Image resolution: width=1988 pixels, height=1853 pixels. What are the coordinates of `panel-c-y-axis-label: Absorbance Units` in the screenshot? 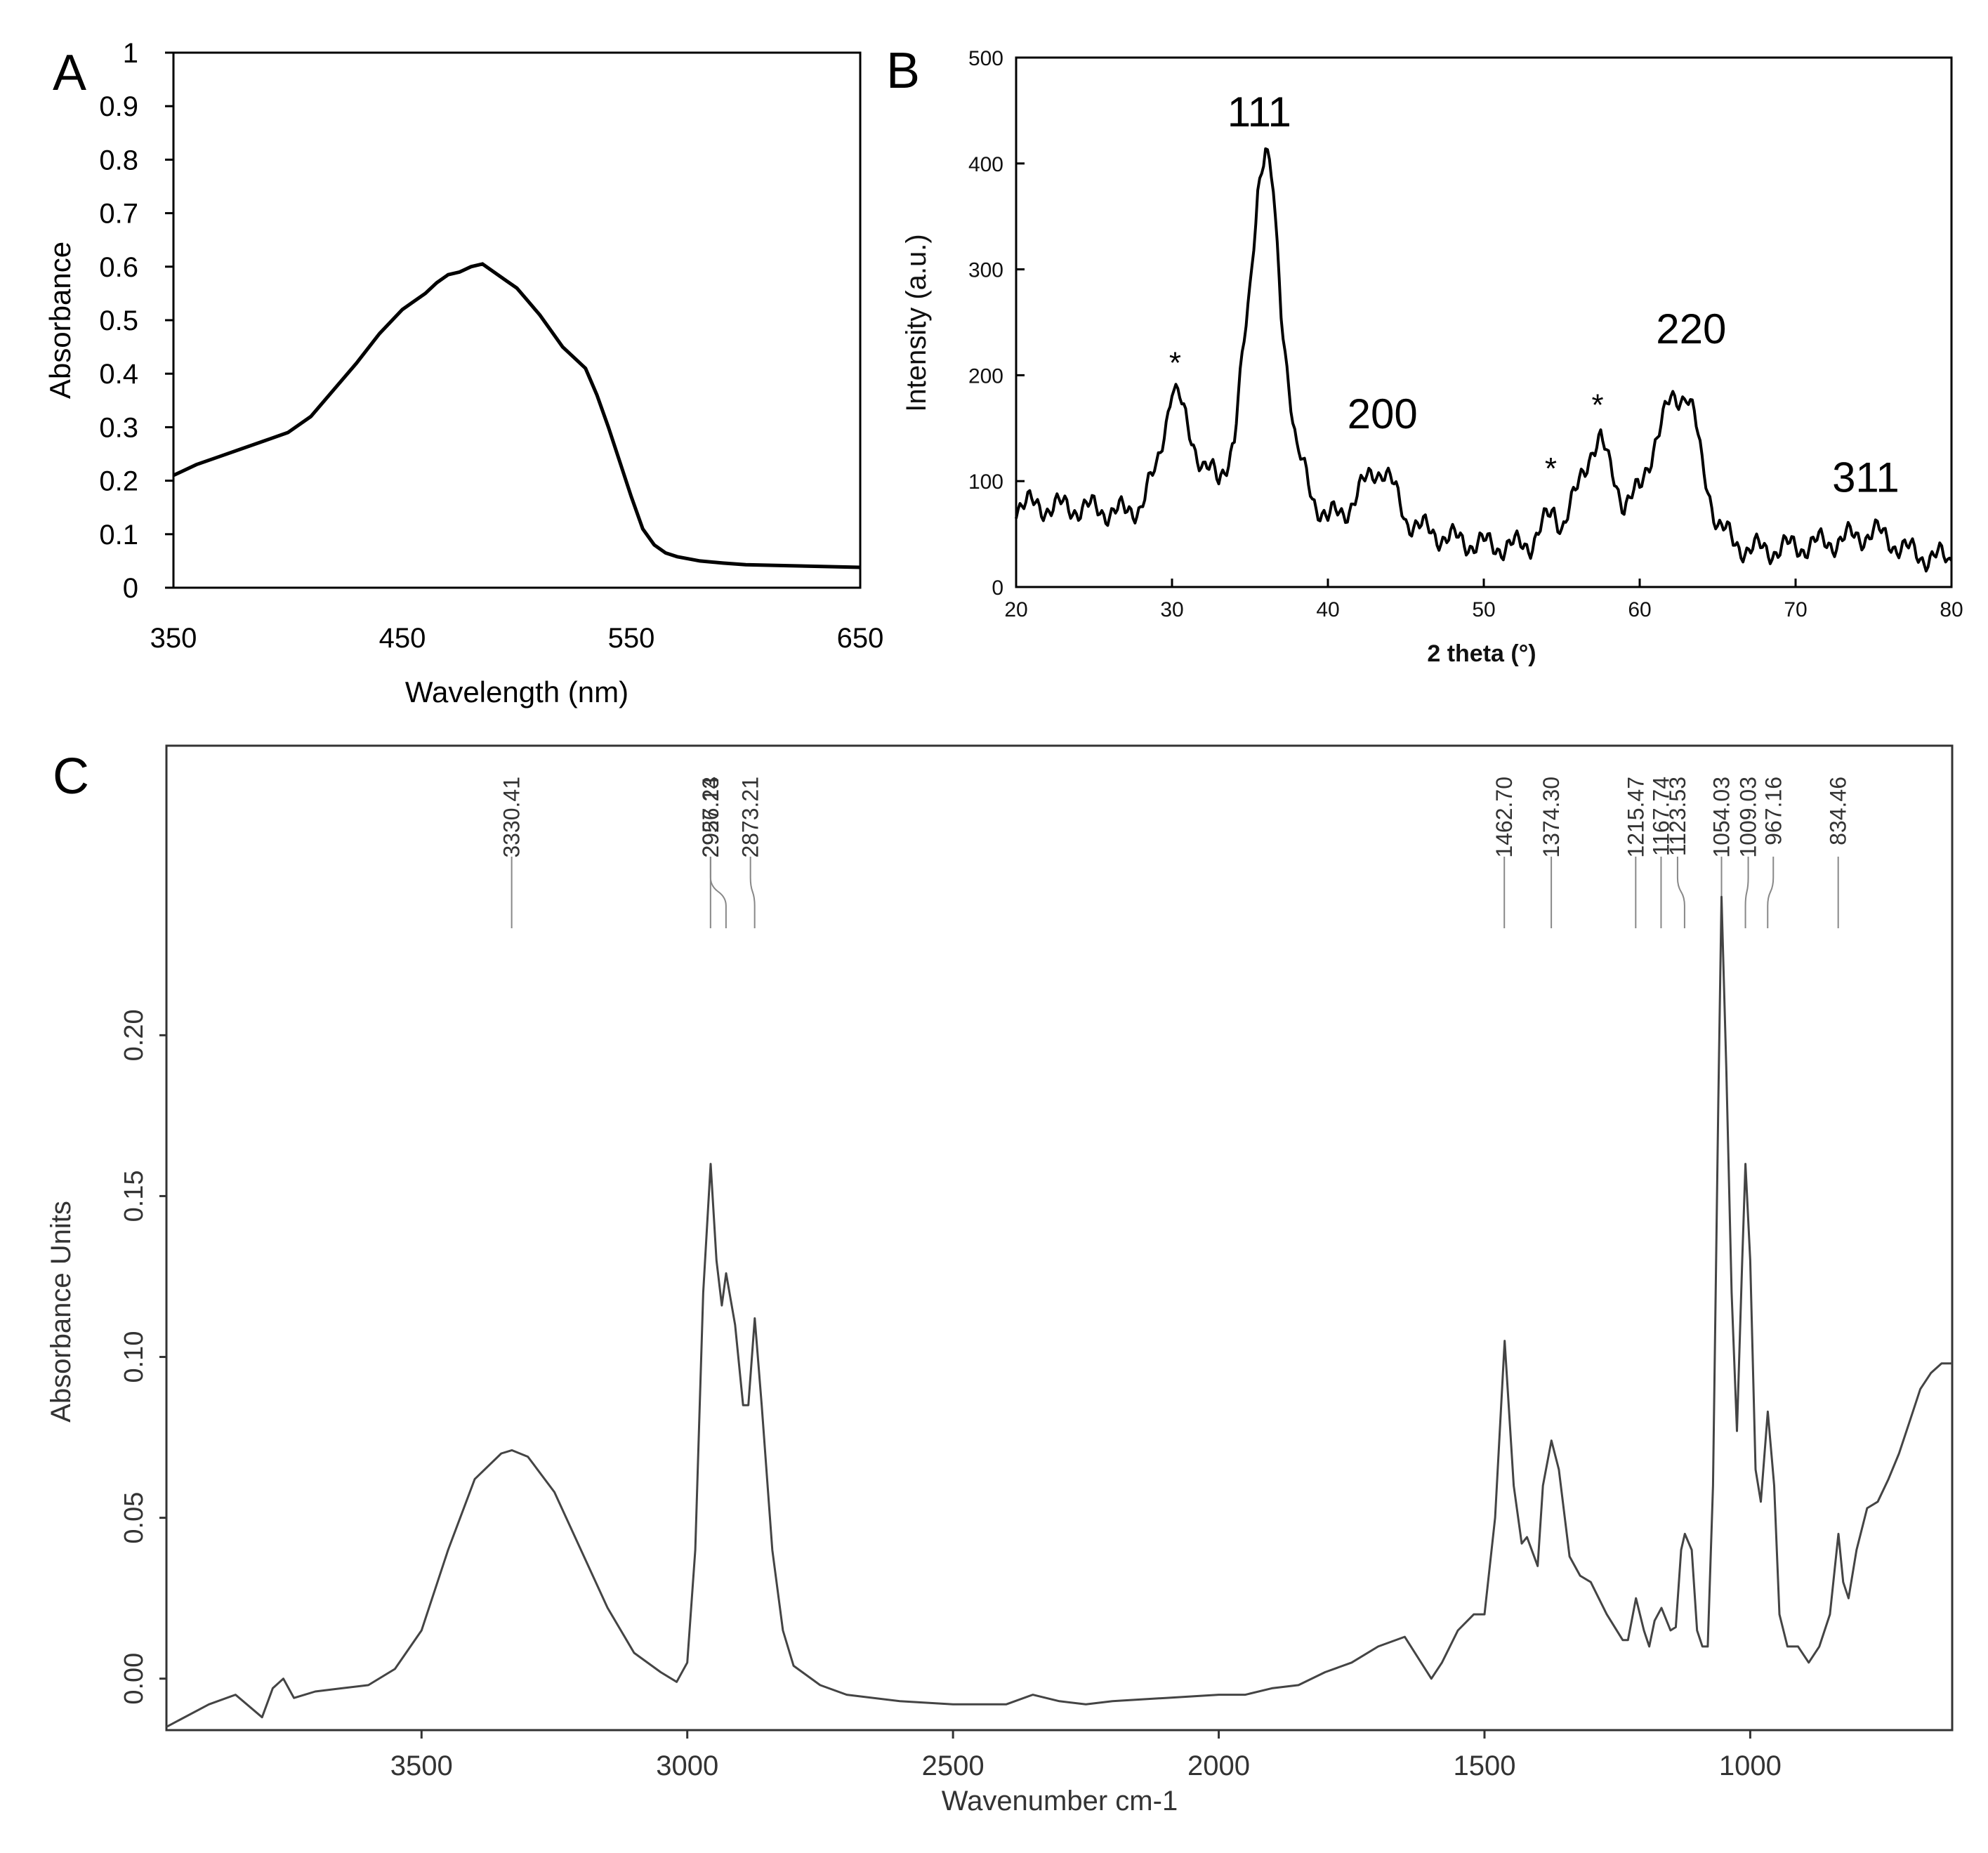 It's located at (62, 1312).